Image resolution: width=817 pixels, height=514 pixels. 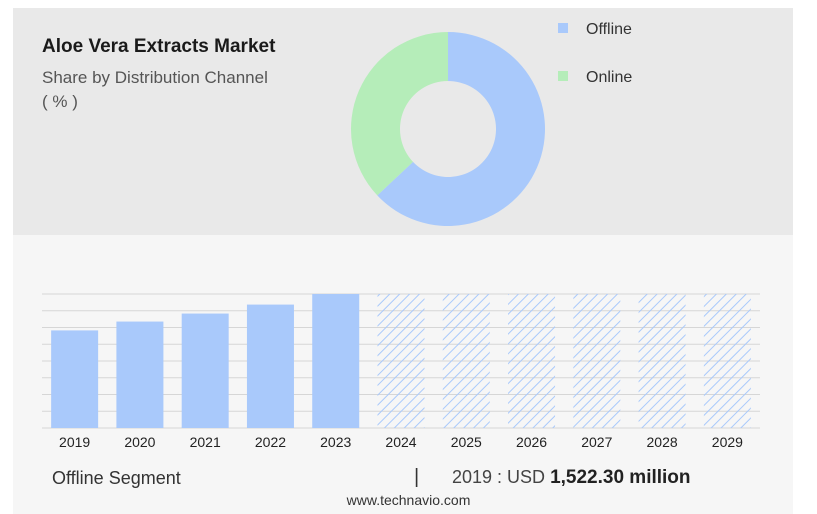 What do you see at coordinates (531, 442) in the screenshot?
I see `x-tick-2026: 2026` at bounding box center [531, 442].